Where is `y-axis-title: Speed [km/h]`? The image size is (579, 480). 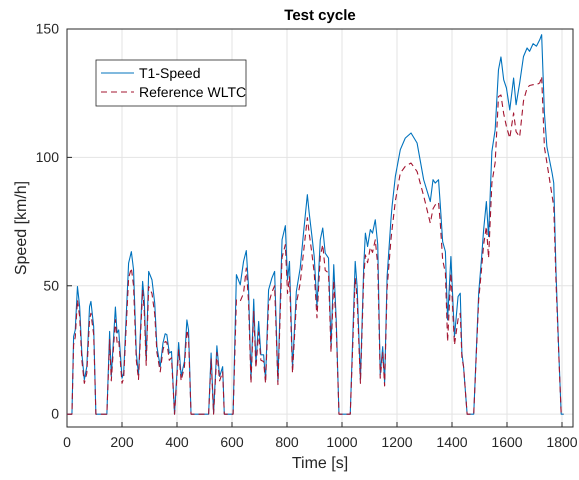 y-axis-title: Speed [km/h] is located at coordinates (21, 228).